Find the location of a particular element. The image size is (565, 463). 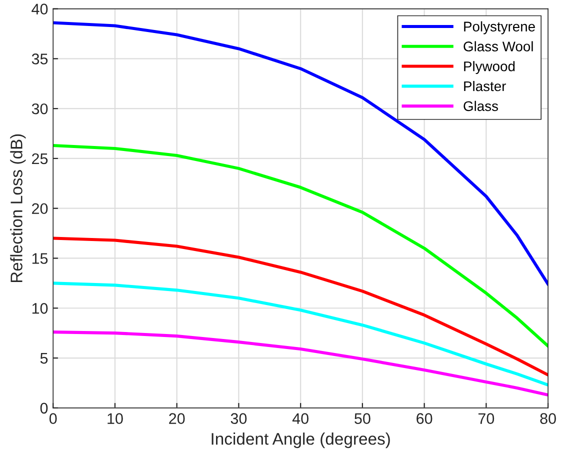

legend-label: Glass Wool is located at coordinates (498, 46).